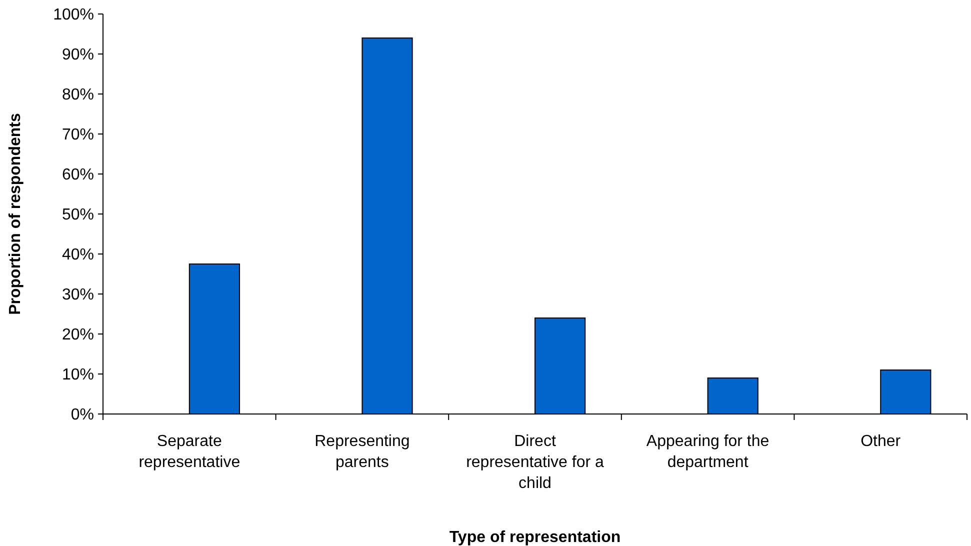 The image size is (971, 546). I want to click on y-tick-label: 80%, so click(78, 95).